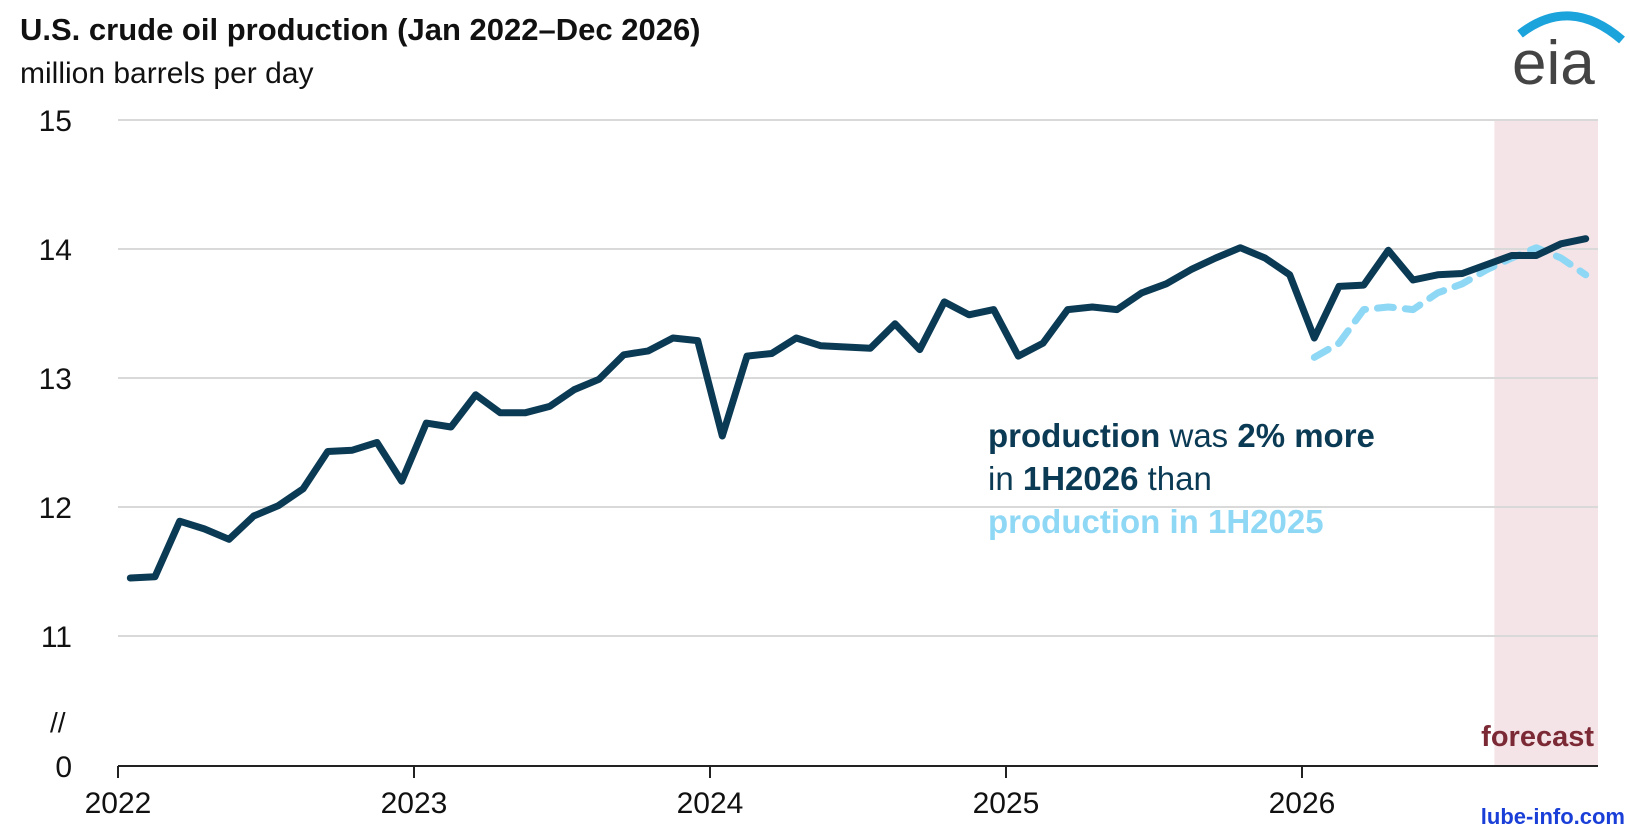 The width and height of the screenshot is (1630, 830). What do you see at coordinates (1553, 816) in the screenshot?
I see `watermark: lube-info.com` at bounding box center [1553, 816].